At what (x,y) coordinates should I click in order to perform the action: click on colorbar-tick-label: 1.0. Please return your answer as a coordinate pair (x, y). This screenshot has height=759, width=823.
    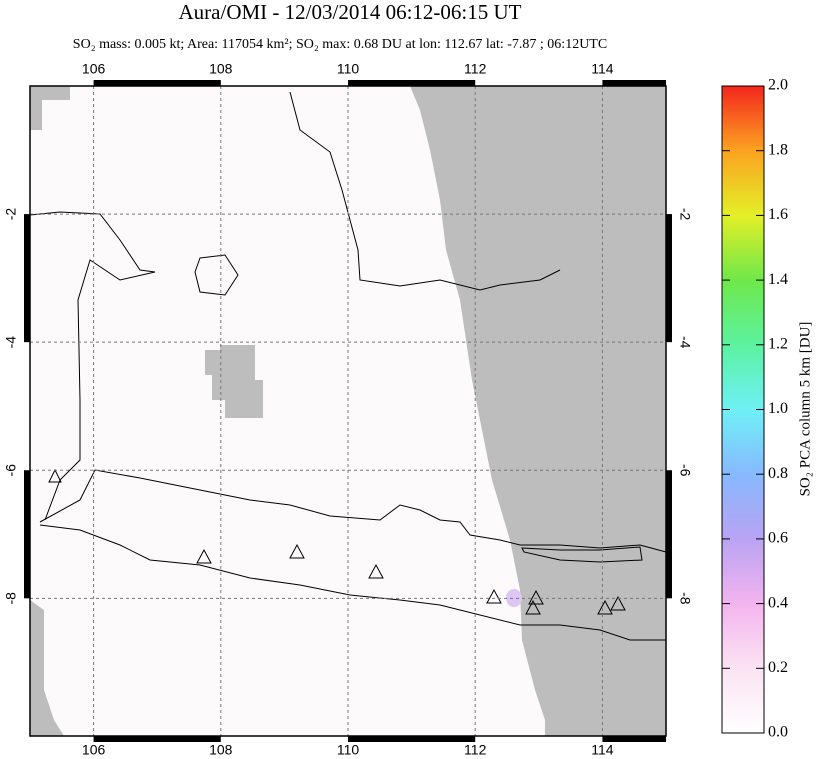
    Looking at the image, I should click on (778, 408).